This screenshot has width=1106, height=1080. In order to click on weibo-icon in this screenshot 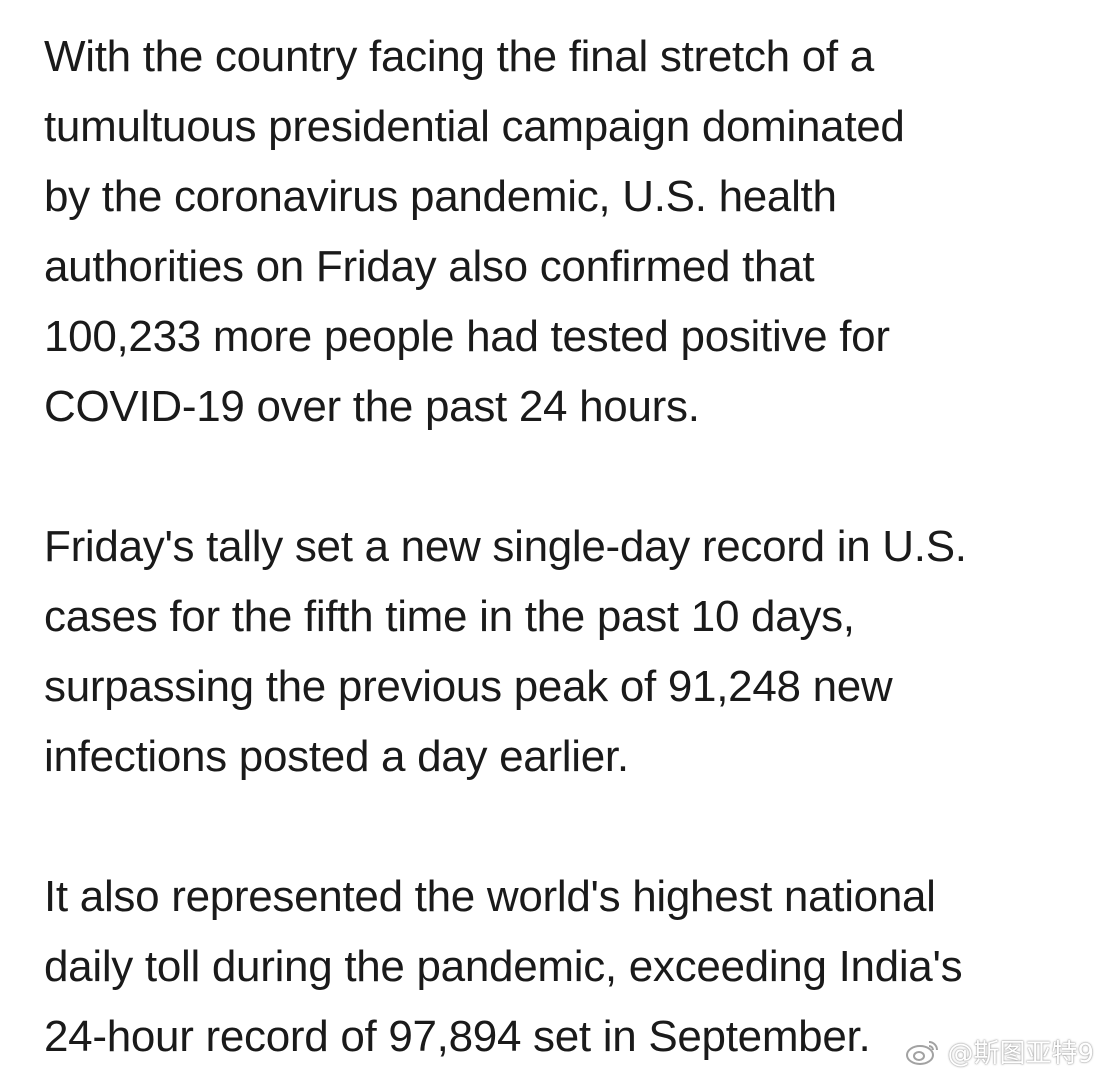, I will do `click(923, 1052)`.